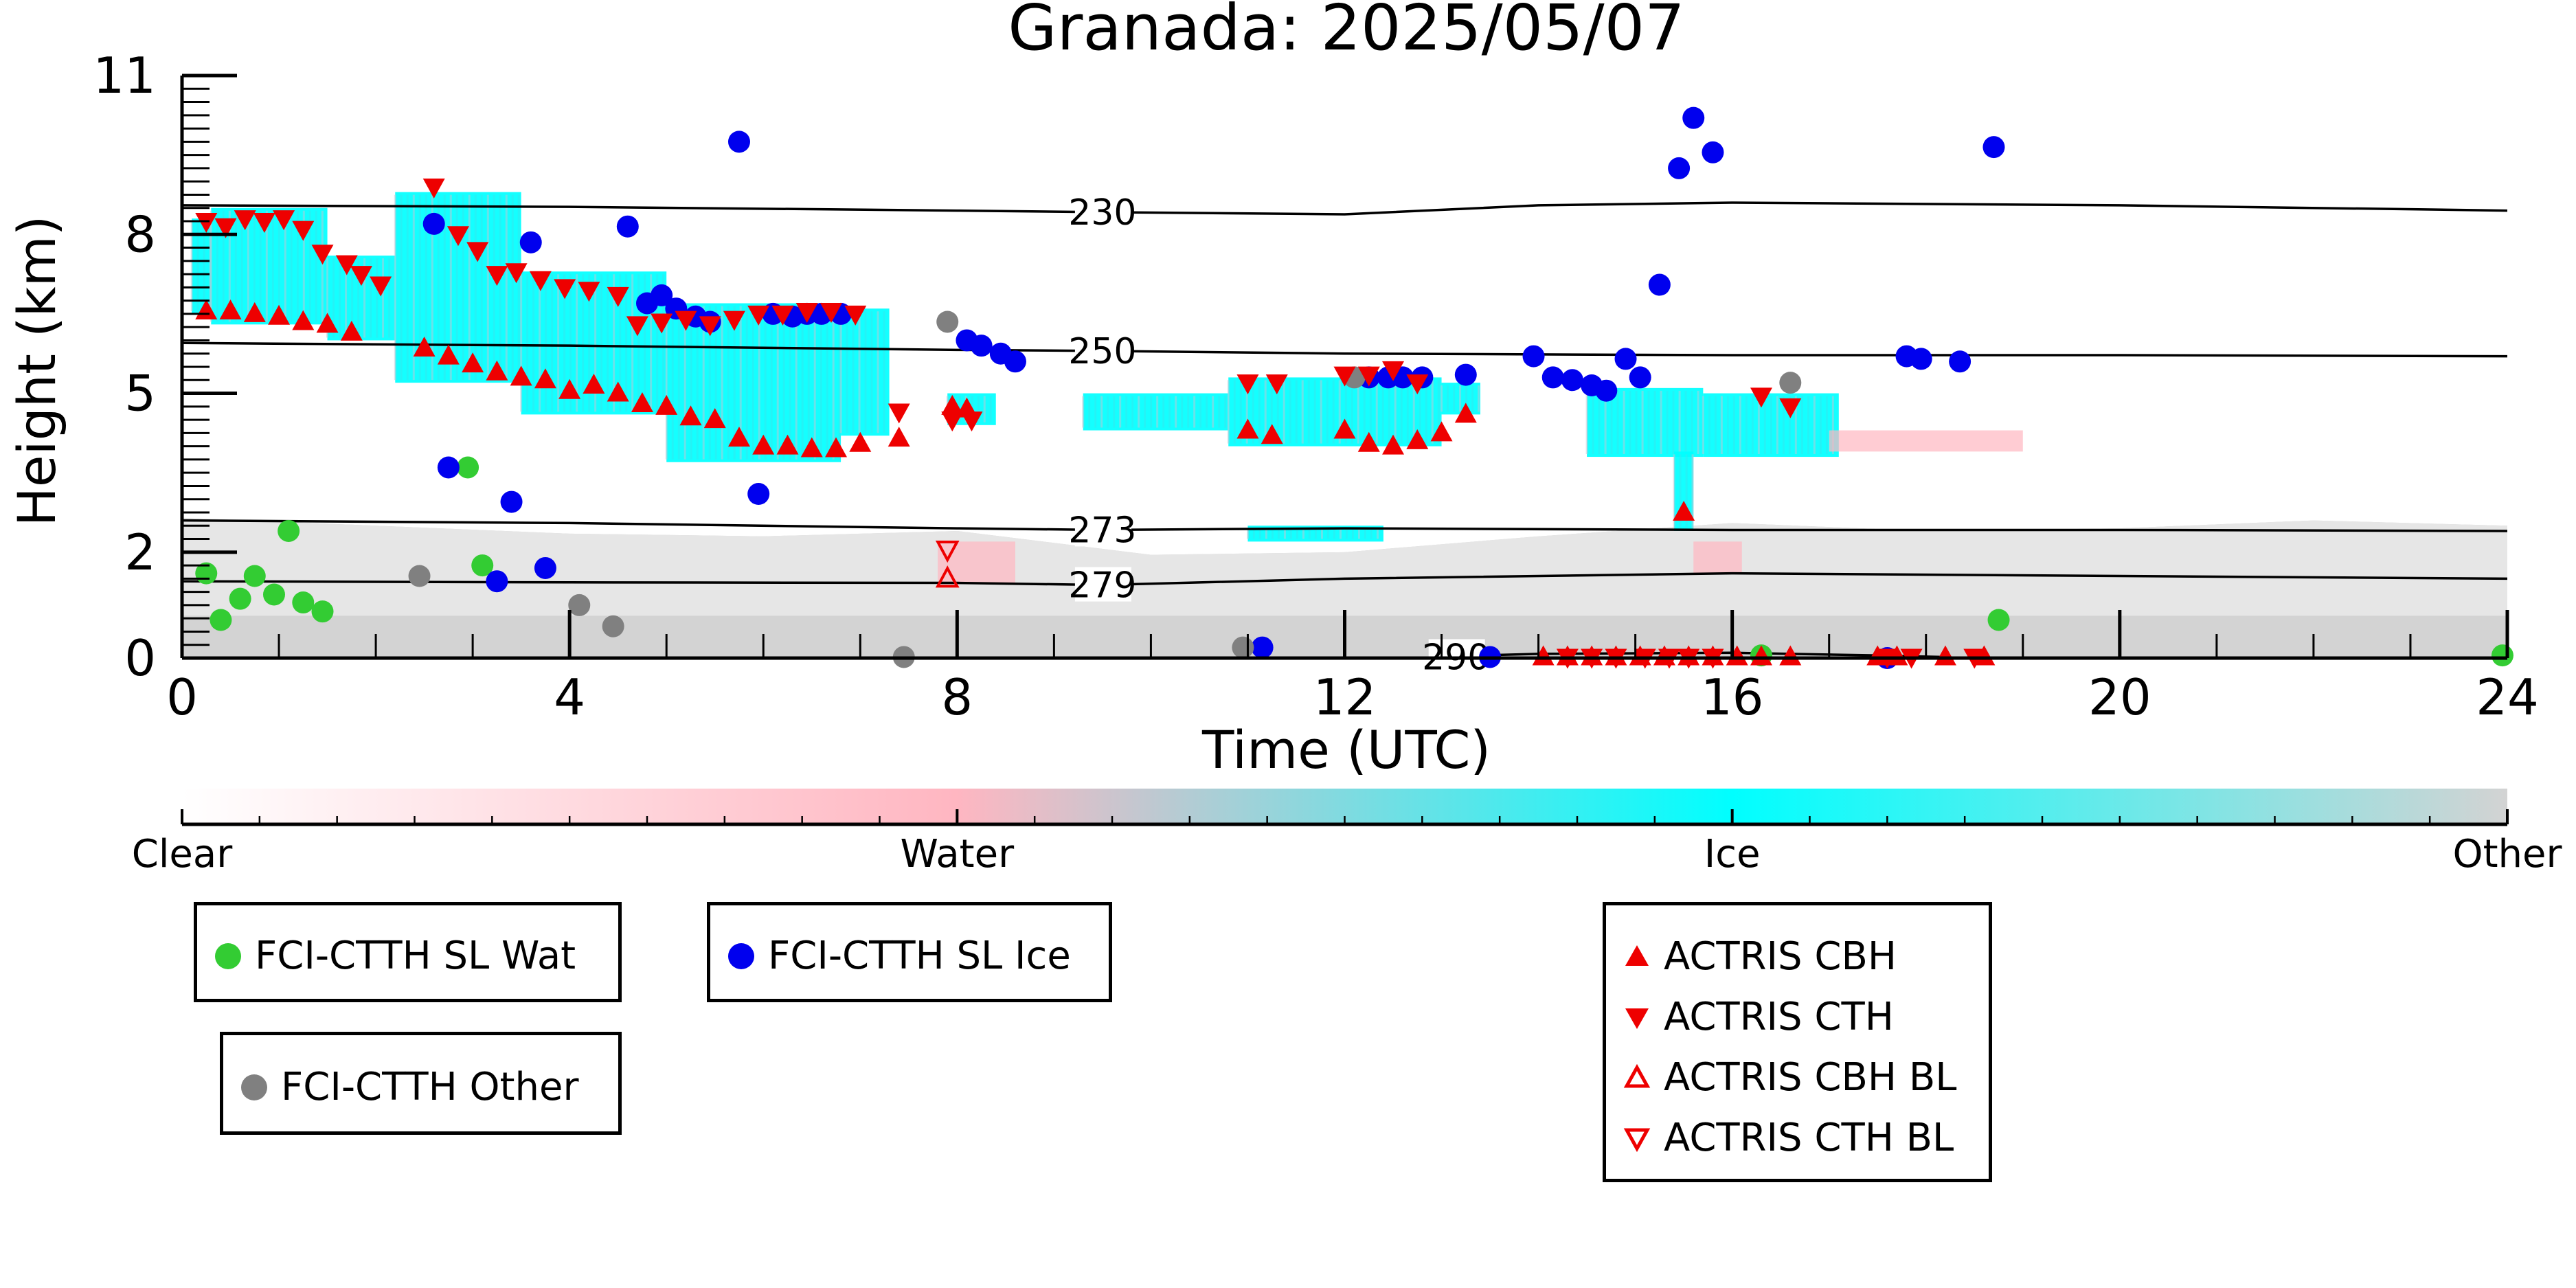 This screenshot has width=2576, height=1288. What do you see at coordinates (254, 1087) in the screenshot?
I see `gray-dot-icon` at bounding box center [254, 1087].